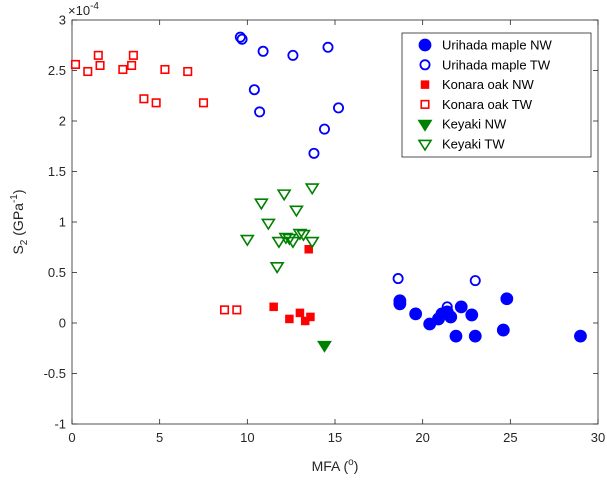 This screenshot has width=607, height=480. Describe the element at coordinates (496, 64) in the screenshot. I see `legend-label: Urihada maple TW` at that location.